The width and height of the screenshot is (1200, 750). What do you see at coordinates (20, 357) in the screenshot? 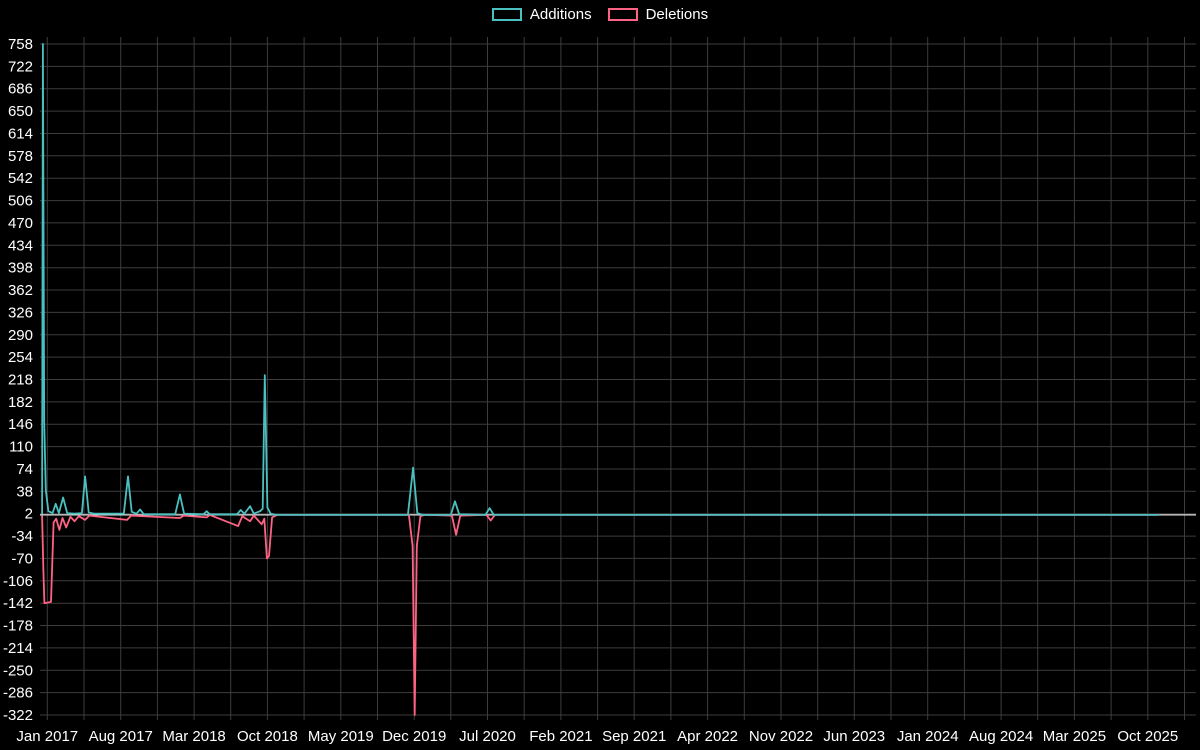
I see `y-axis-tick-label: 254` at bounding box center [20, 357].